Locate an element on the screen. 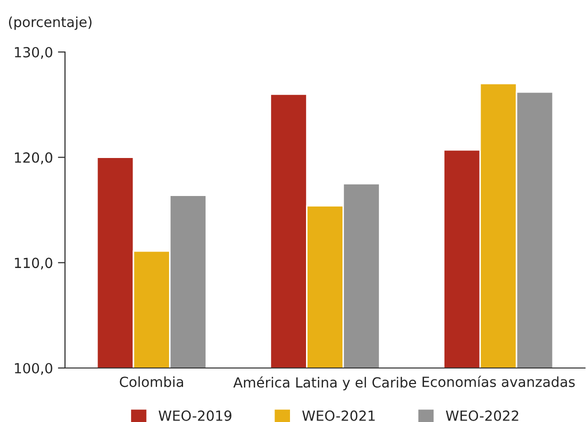 The image size is (587, 422). x-tick-label: Economías avanzadas is located at coordinates (498, 382).